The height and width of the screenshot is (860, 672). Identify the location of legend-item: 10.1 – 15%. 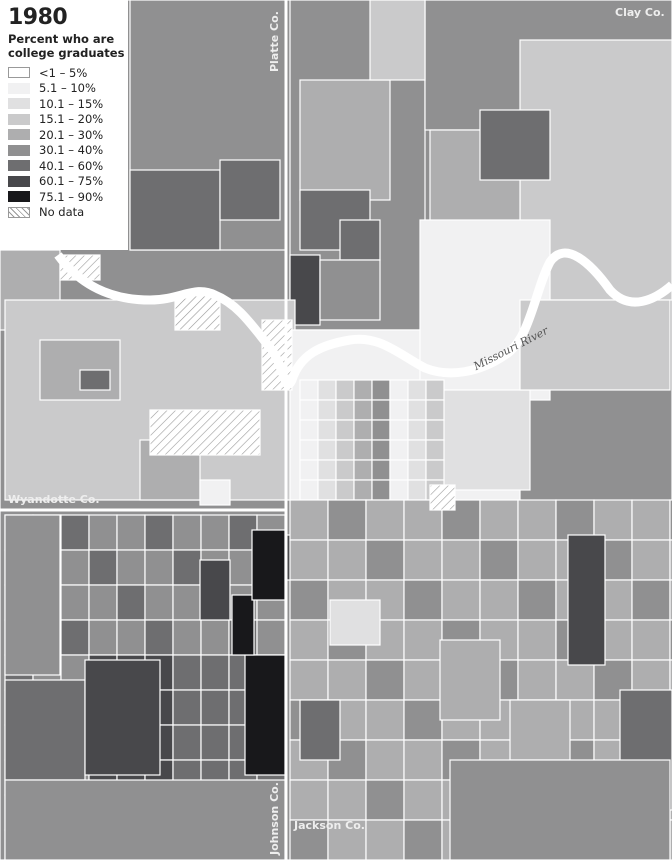
(68, 104).